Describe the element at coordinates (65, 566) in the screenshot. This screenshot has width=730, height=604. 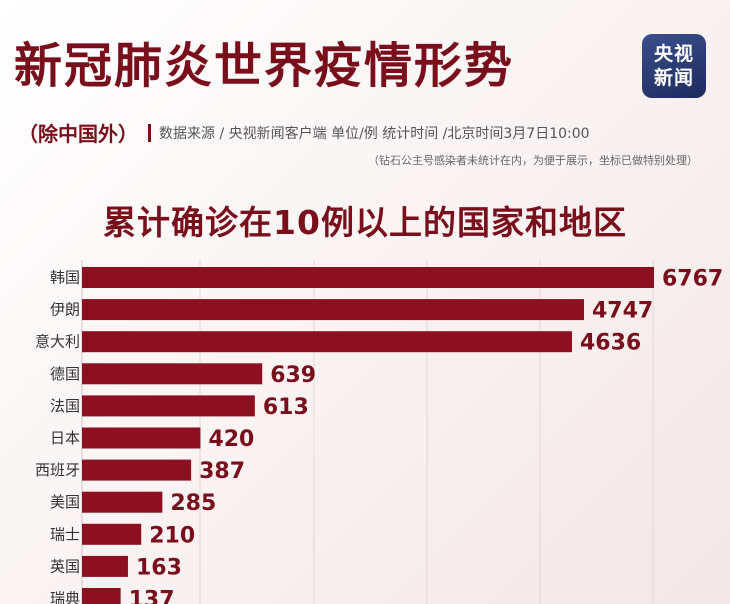
I see `category-label: 英国` at that location.